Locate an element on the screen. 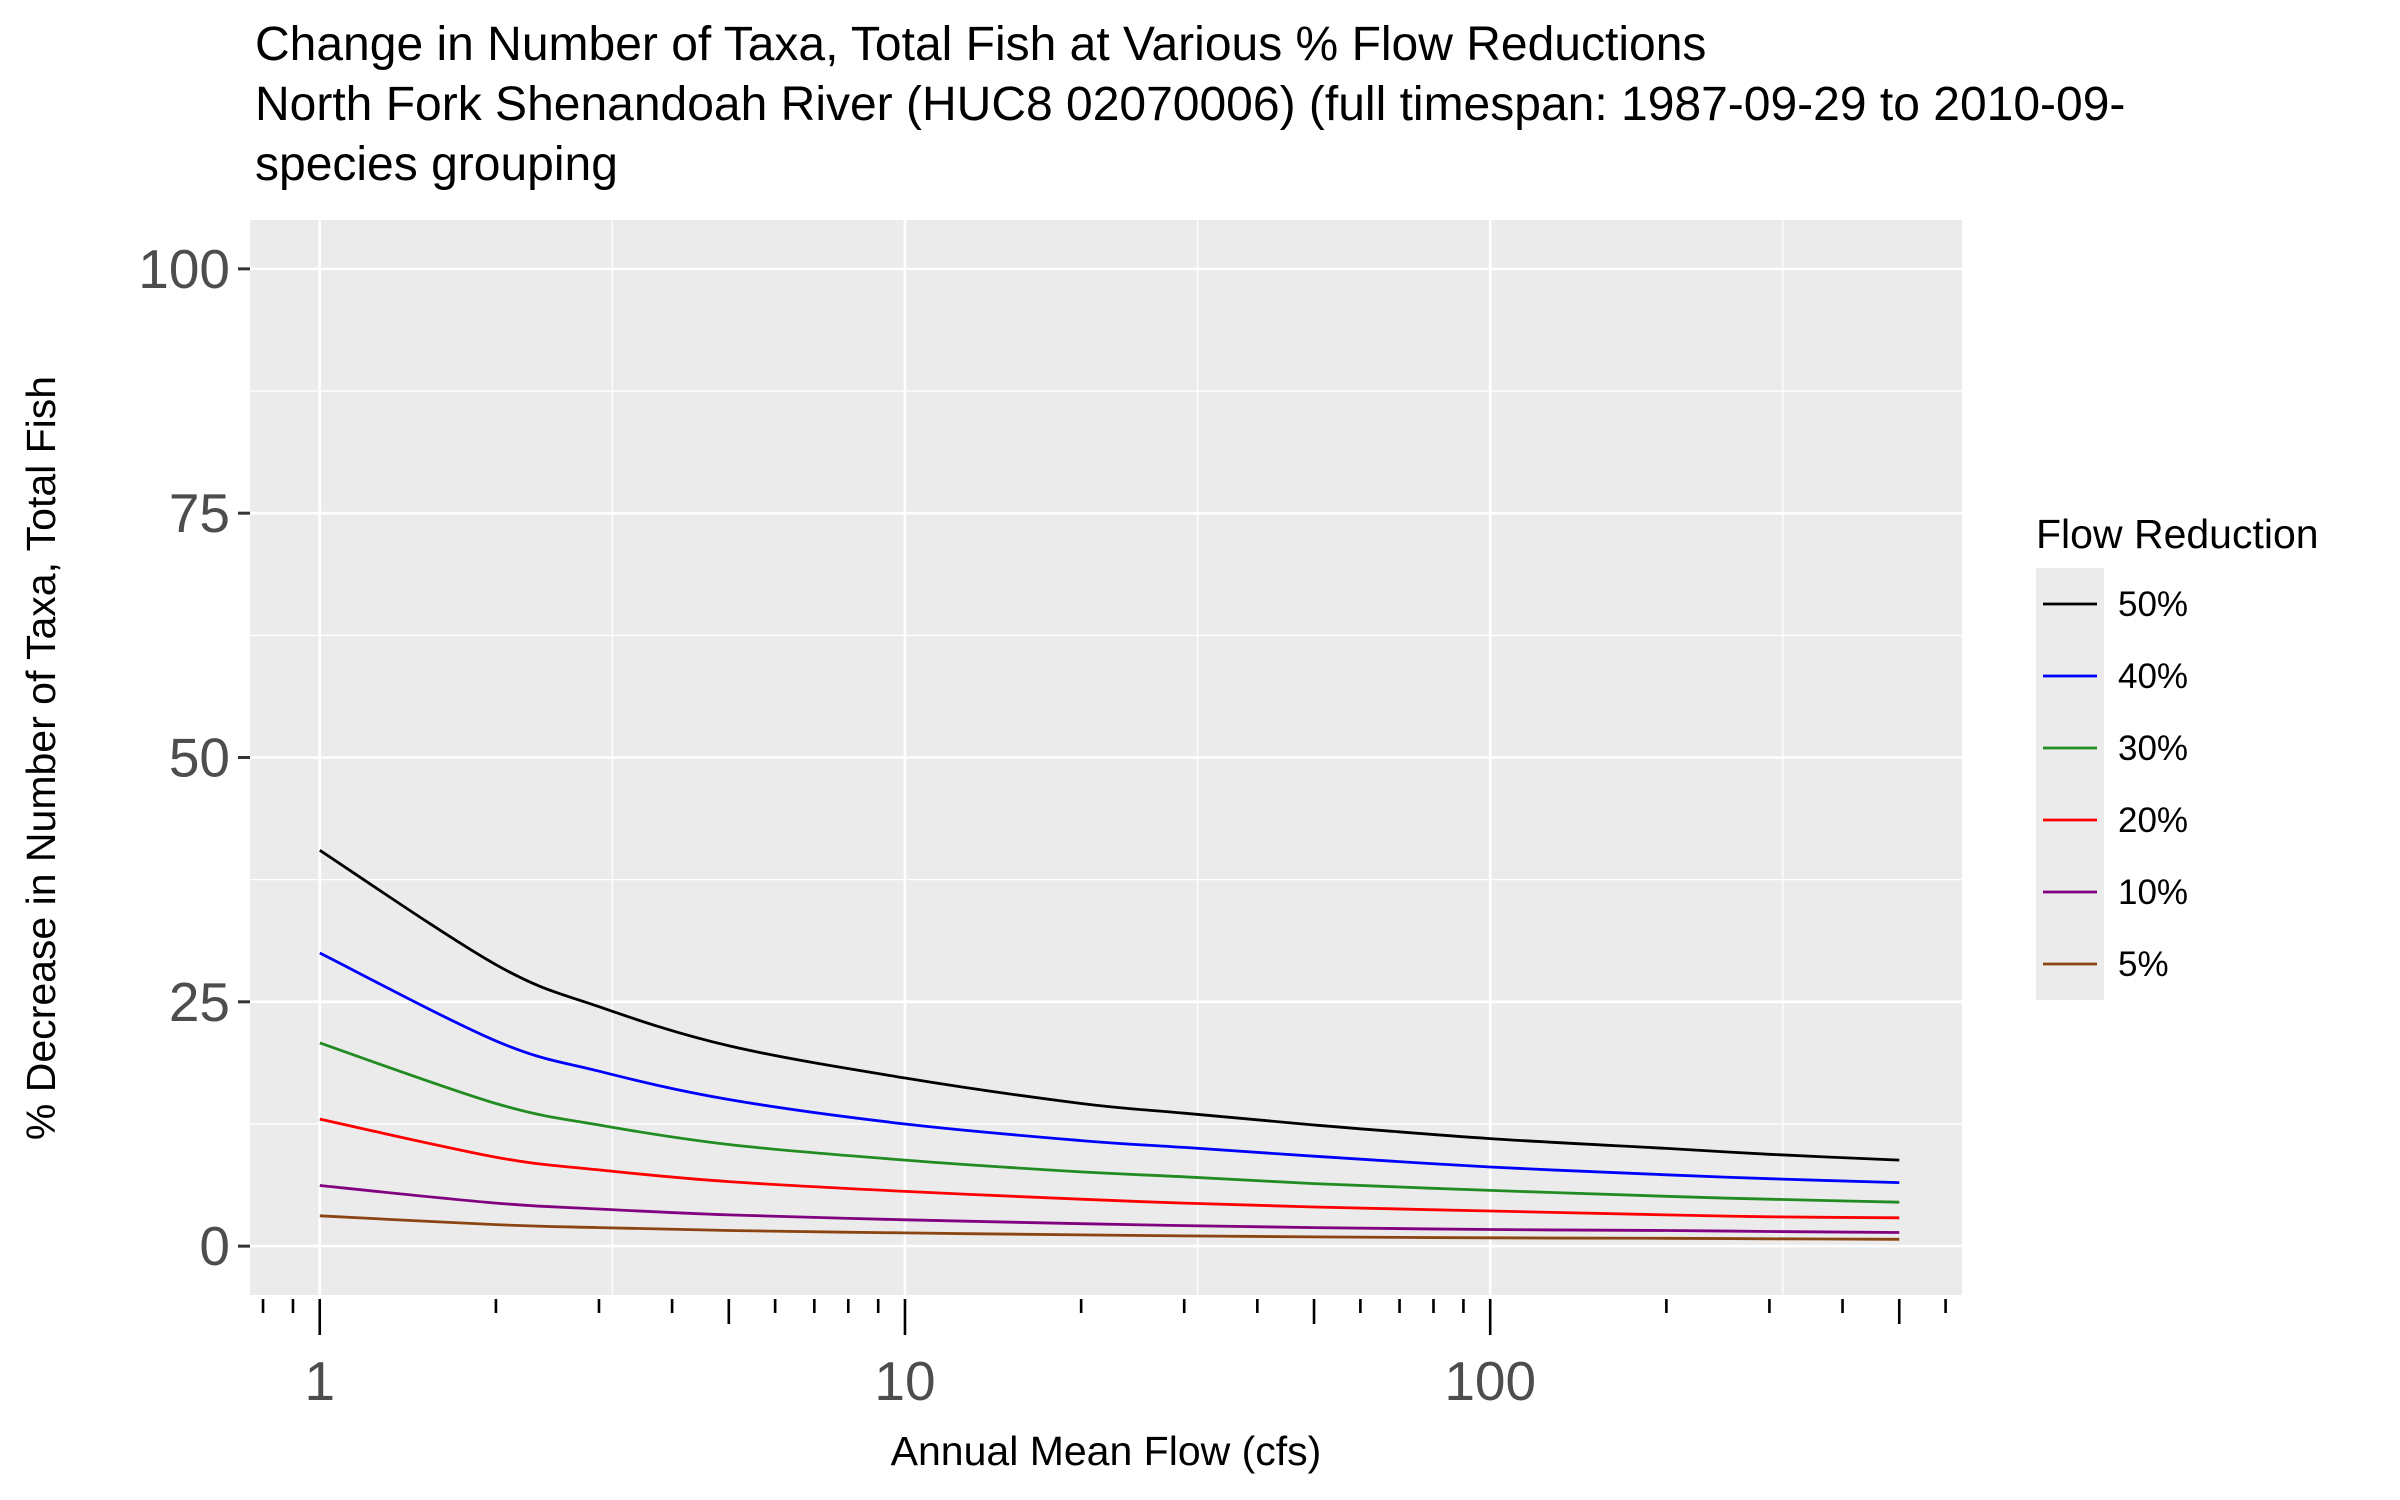  x-tick-label: 10 is located at coordinates (904, 1381).